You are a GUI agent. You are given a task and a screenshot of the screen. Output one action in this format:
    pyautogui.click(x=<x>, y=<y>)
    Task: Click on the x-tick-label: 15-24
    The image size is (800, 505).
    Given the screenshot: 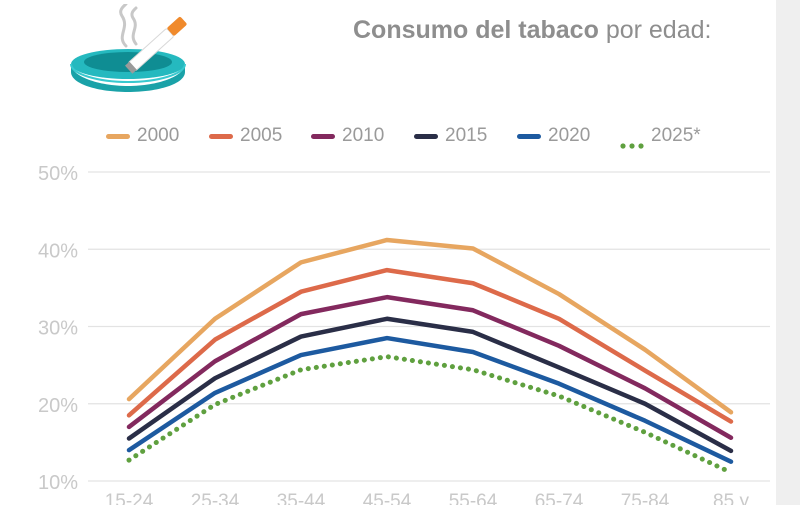 What is the action you would take?
    pyautogui.click(x=129, y=498)
    